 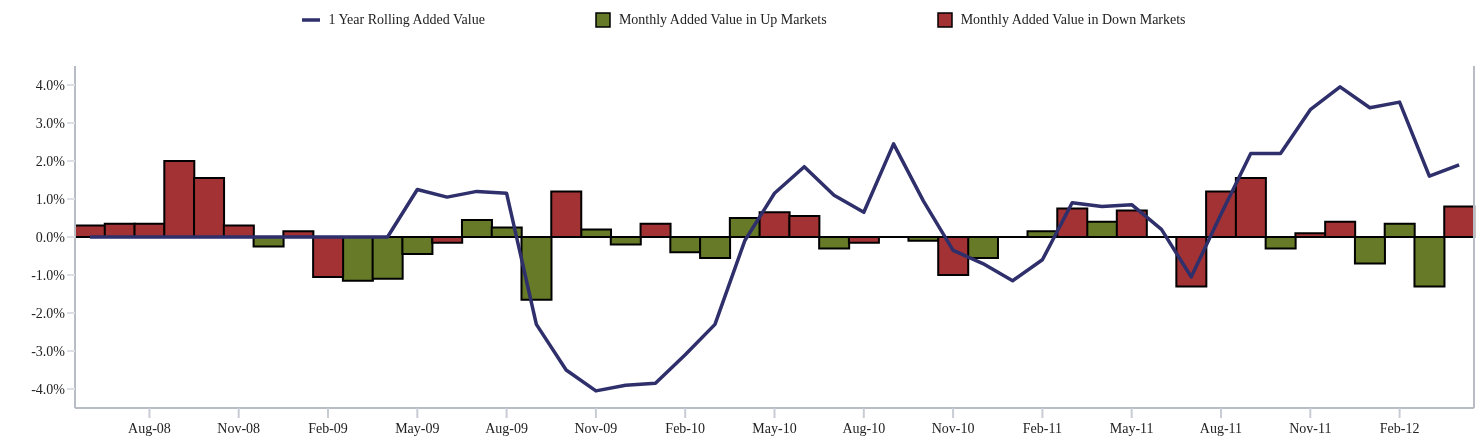 I want to click on y-tick-label: 0.0%, so click(x=50, y=237).